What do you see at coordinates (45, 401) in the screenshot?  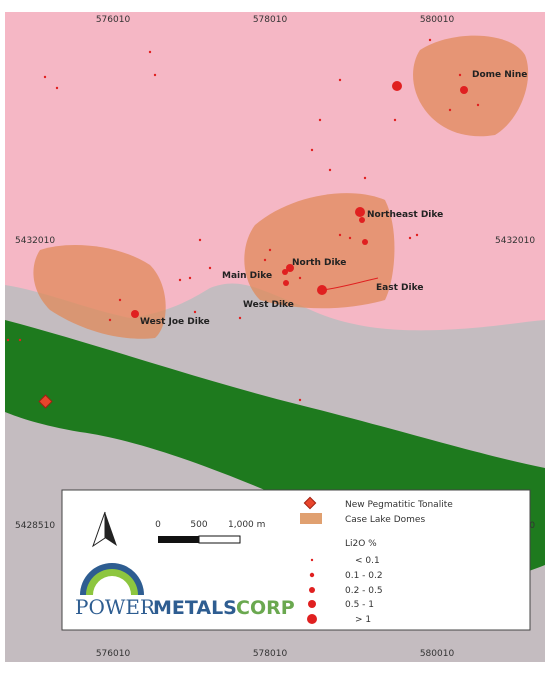 I see `tonalite-marker` at bounding box center [45, 401].